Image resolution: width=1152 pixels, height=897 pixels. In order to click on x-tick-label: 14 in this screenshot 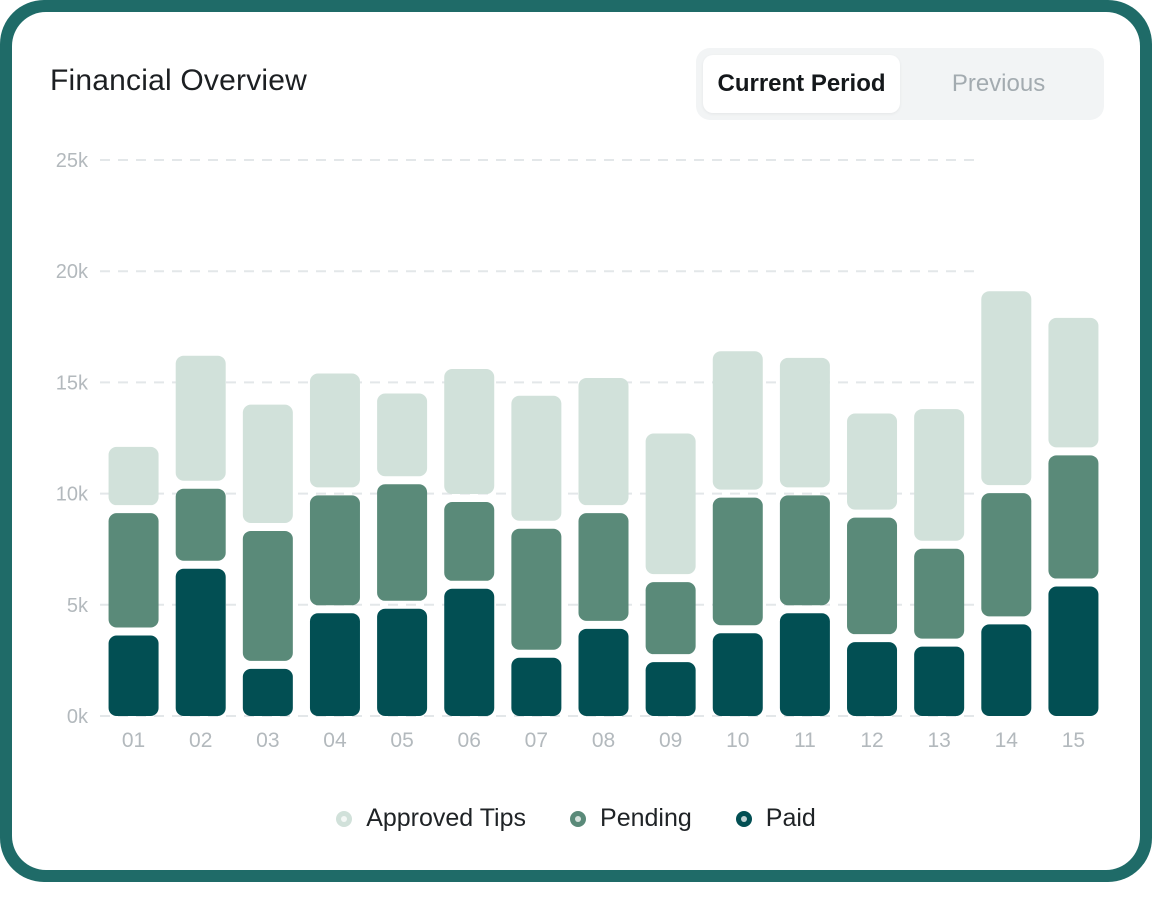, I will do `click(1007, 740)`.